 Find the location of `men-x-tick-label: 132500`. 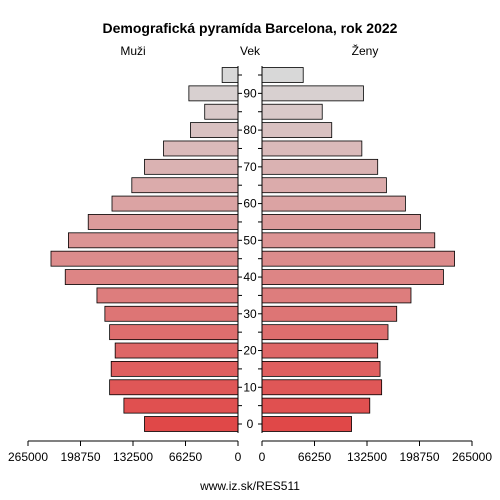

men-x-tick-label: 132500 is located at coordinates (133, 457).